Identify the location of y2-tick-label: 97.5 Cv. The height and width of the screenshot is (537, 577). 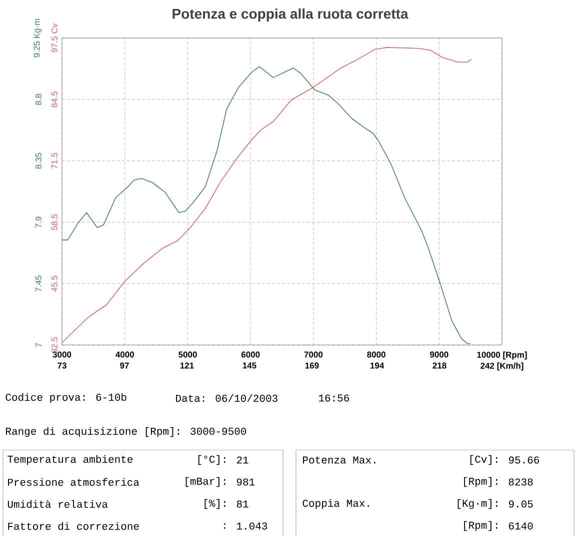
(54, 37).